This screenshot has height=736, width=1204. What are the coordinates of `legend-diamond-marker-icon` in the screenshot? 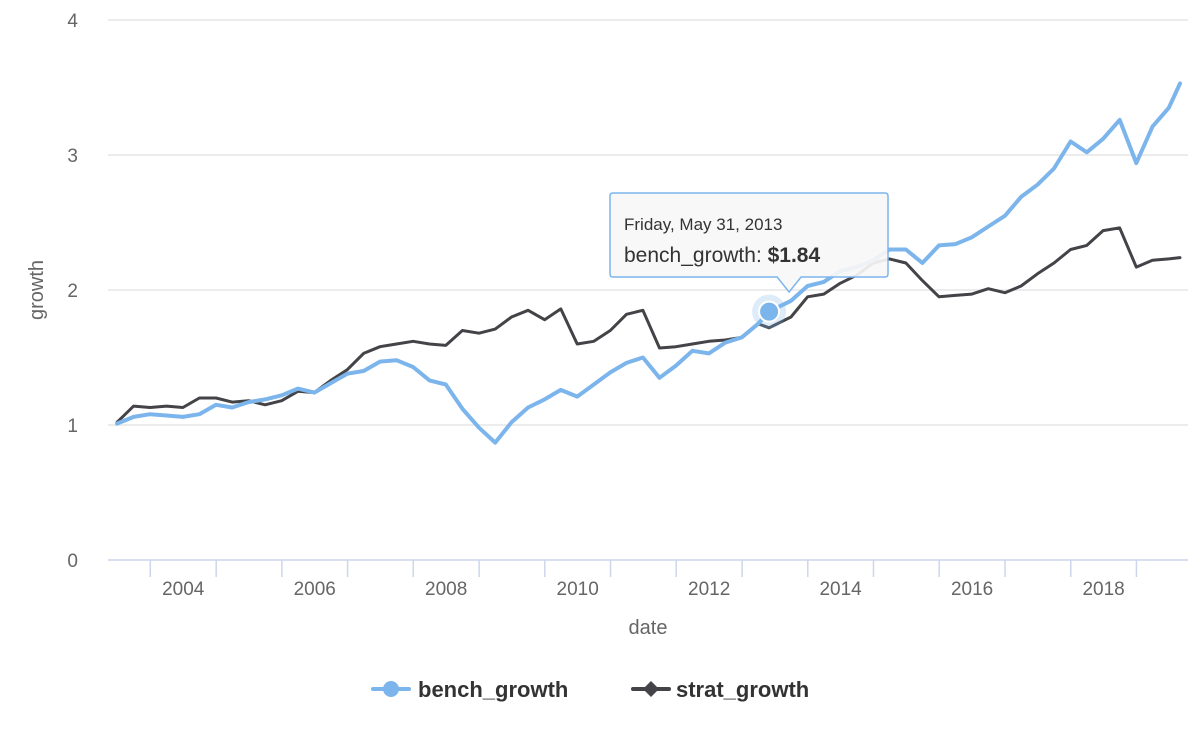 It's located at (651, 689).